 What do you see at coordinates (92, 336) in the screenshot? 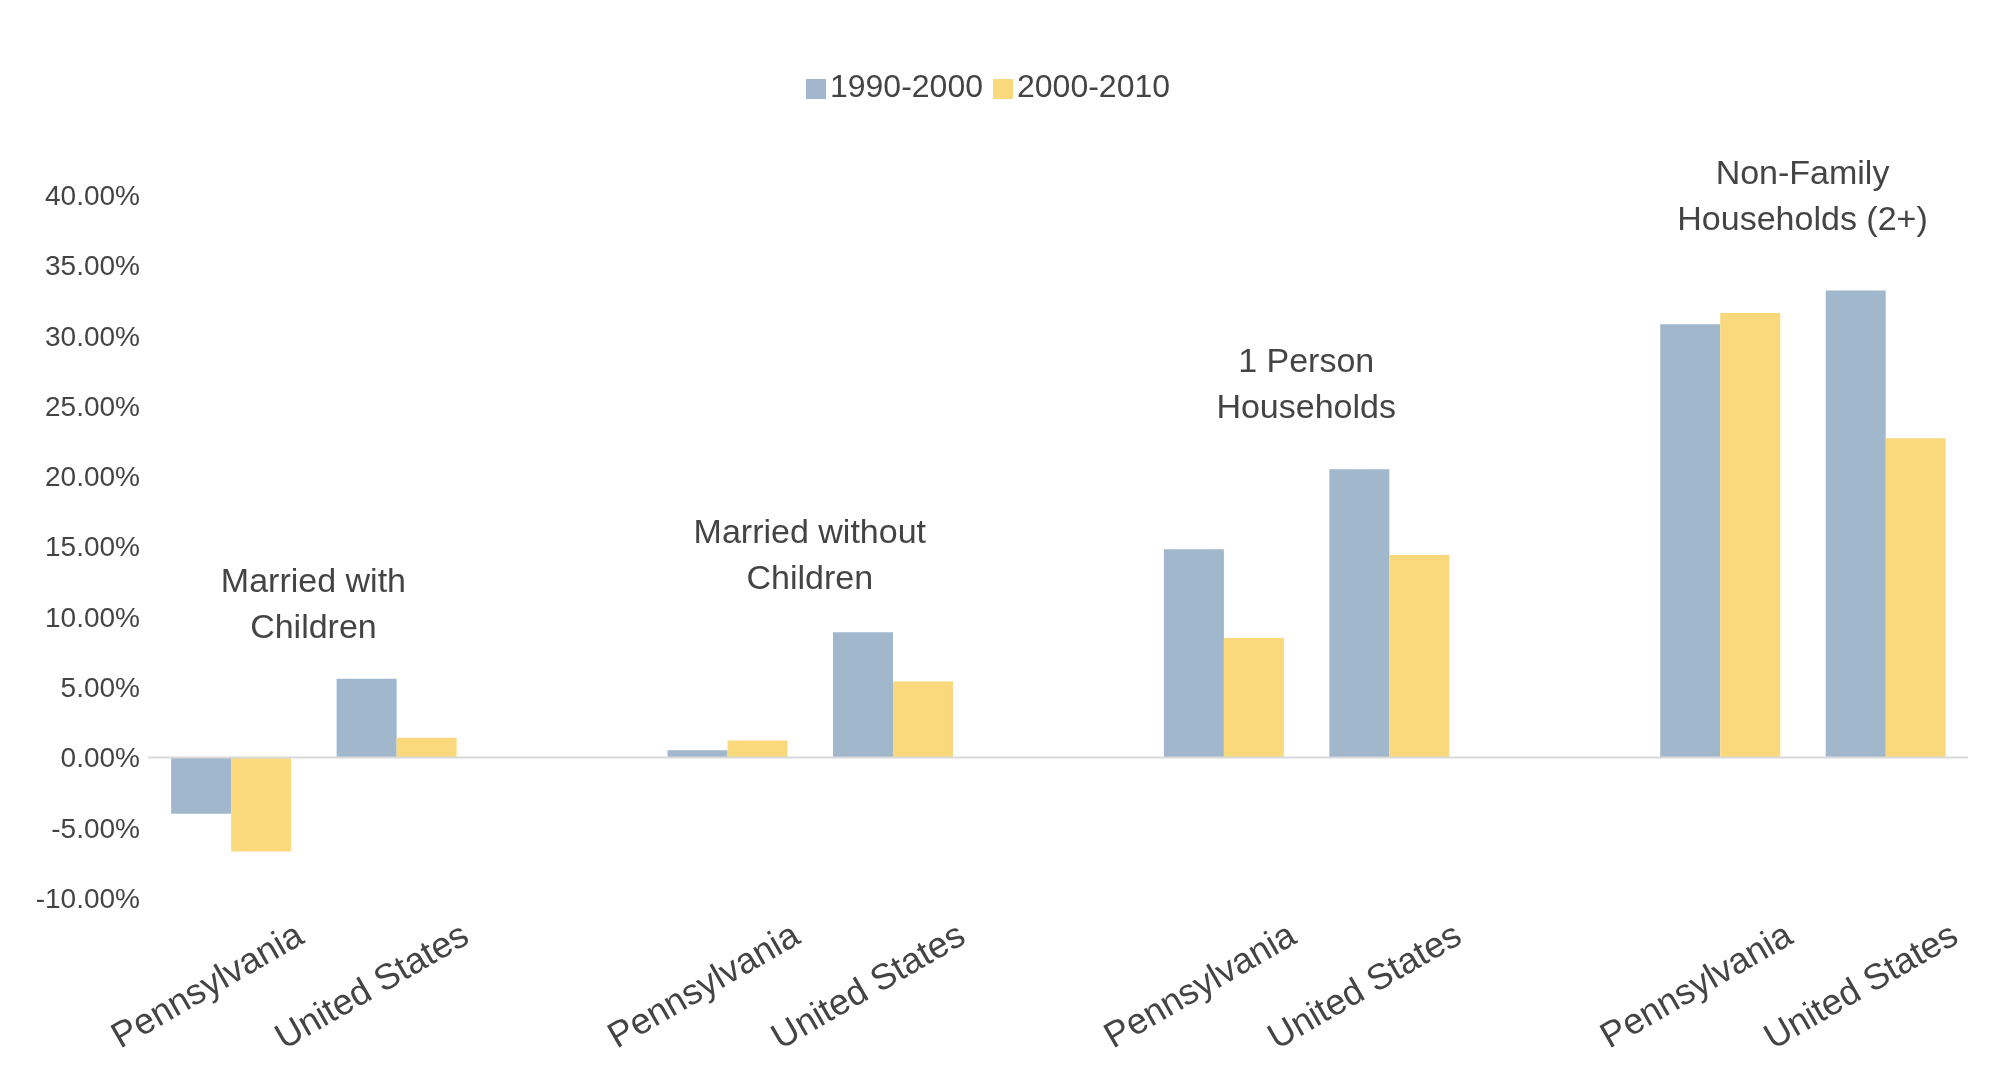
I see `y-tick-label: 30.00%` at bounding box center [92, 336].